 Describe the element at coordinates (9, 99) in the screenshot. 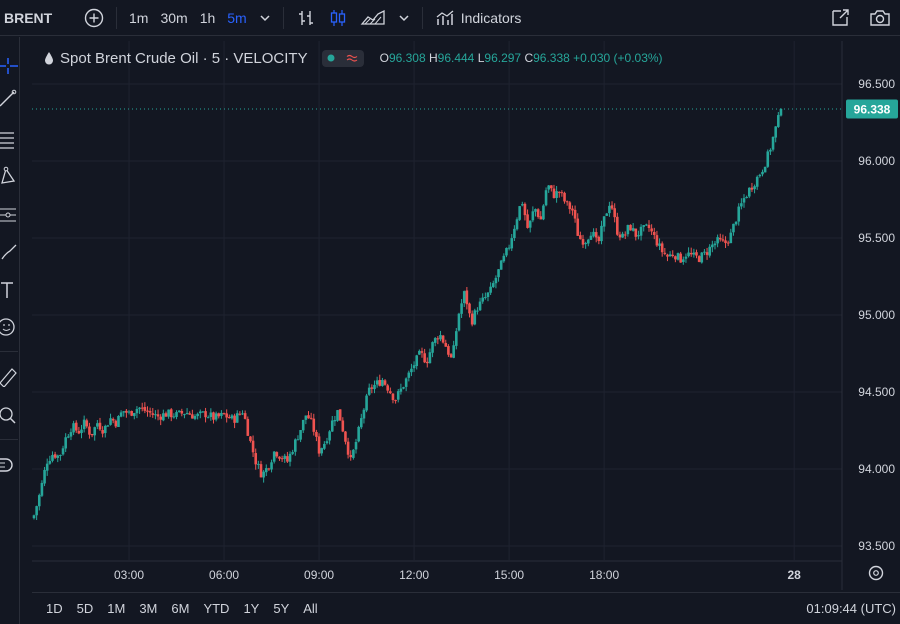

I see `trend-line-icon` at that location.